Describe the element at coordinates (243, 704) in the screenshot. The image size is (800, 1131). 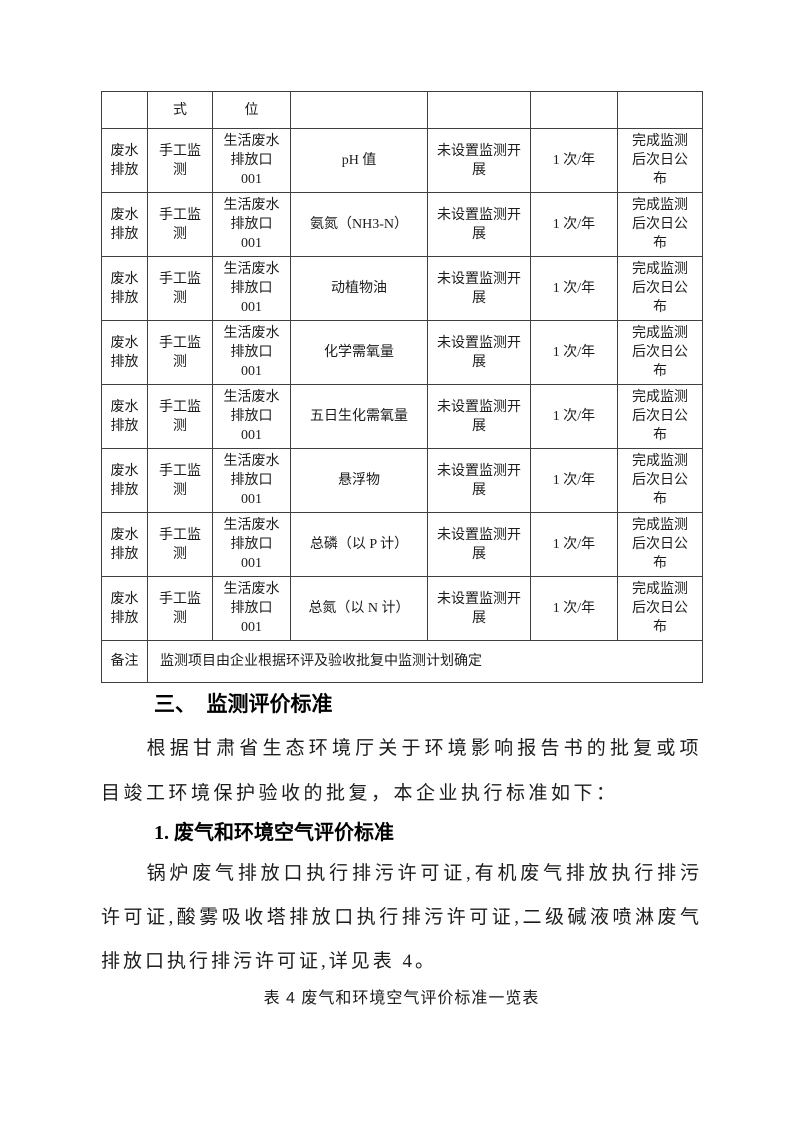
I see `section-heading: 三、 监测评价标准` at that location.